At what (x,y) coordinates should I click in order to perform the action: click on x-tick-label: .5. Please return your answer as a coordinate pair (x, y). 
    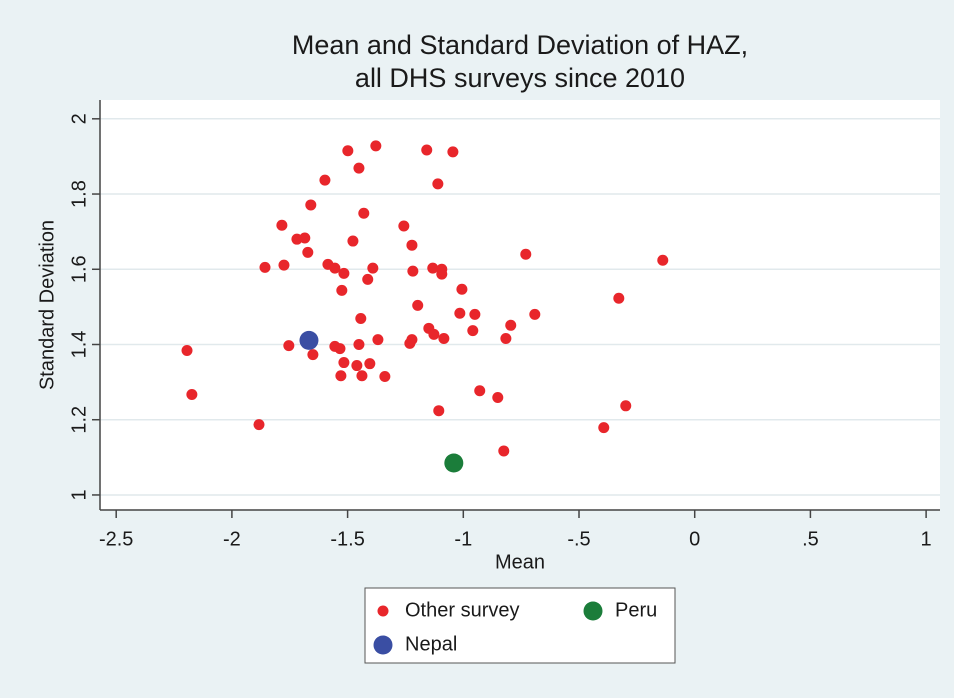
    Looking at the image, I should click on (810, 539).